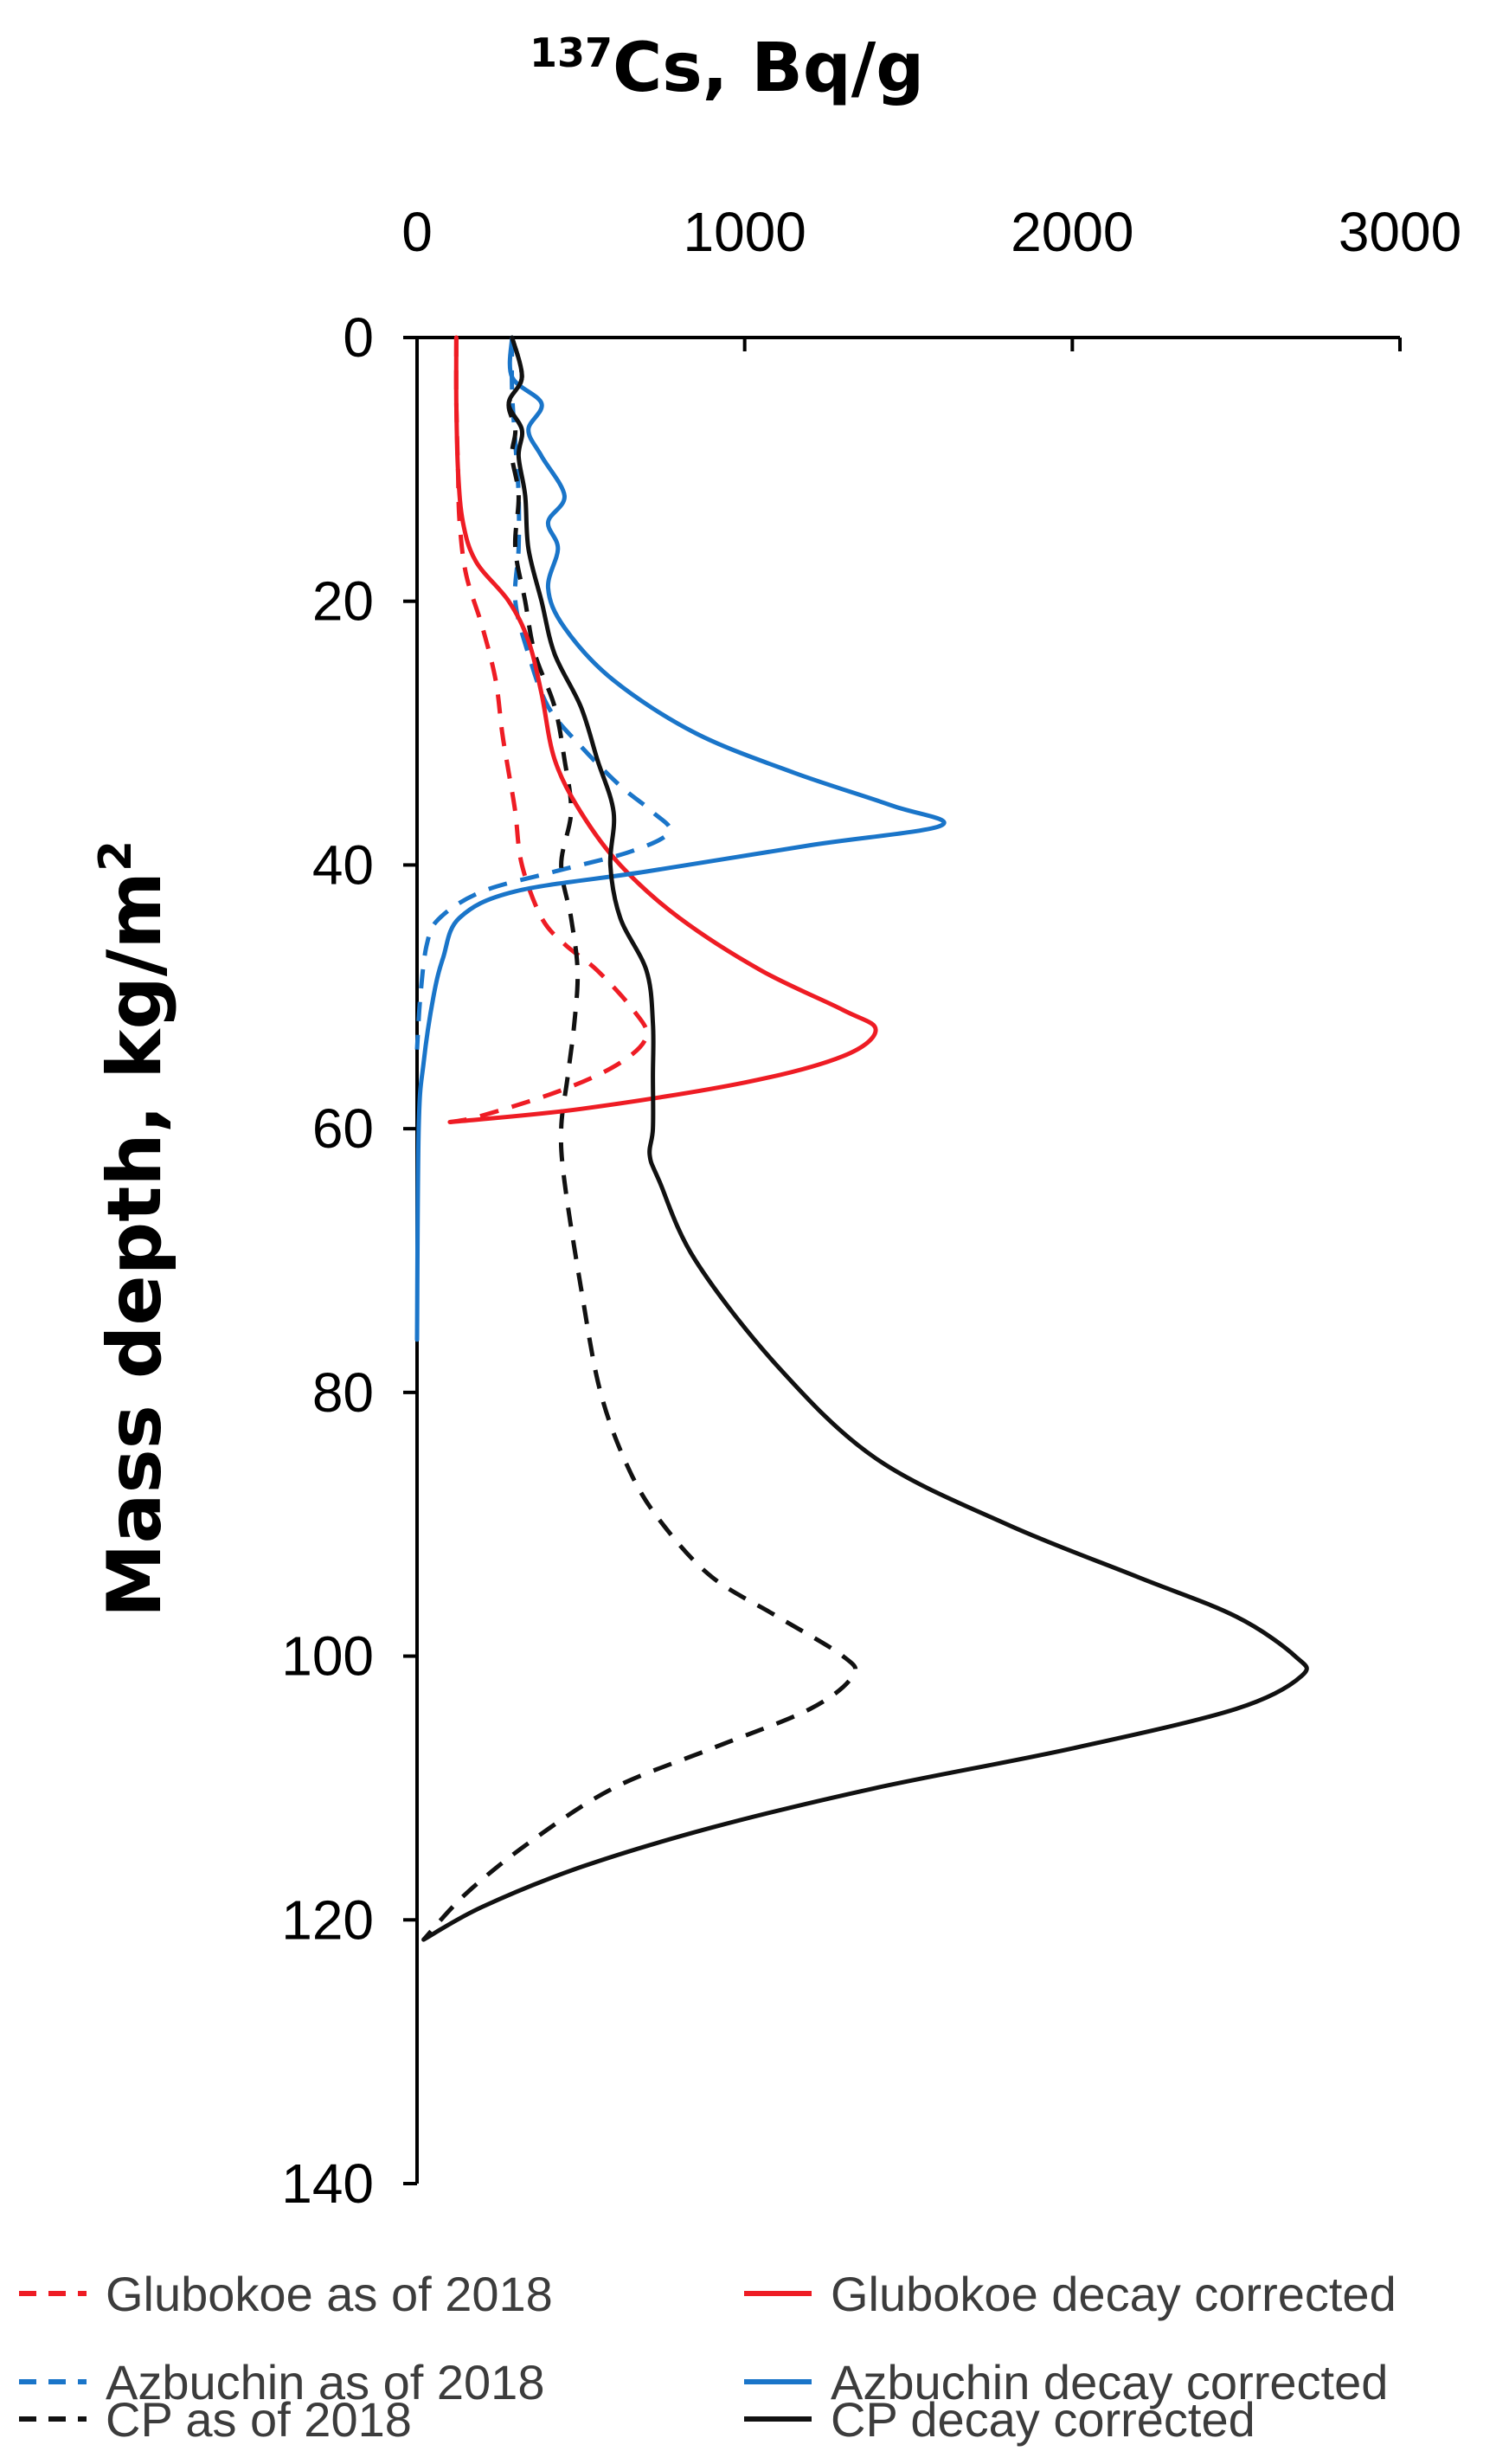 The height and width of the screenshot is (2464, 1496). Describe the element at coordinates (1072, 232) in the screenshot. I see `x-tick-label: 2000` at that location.